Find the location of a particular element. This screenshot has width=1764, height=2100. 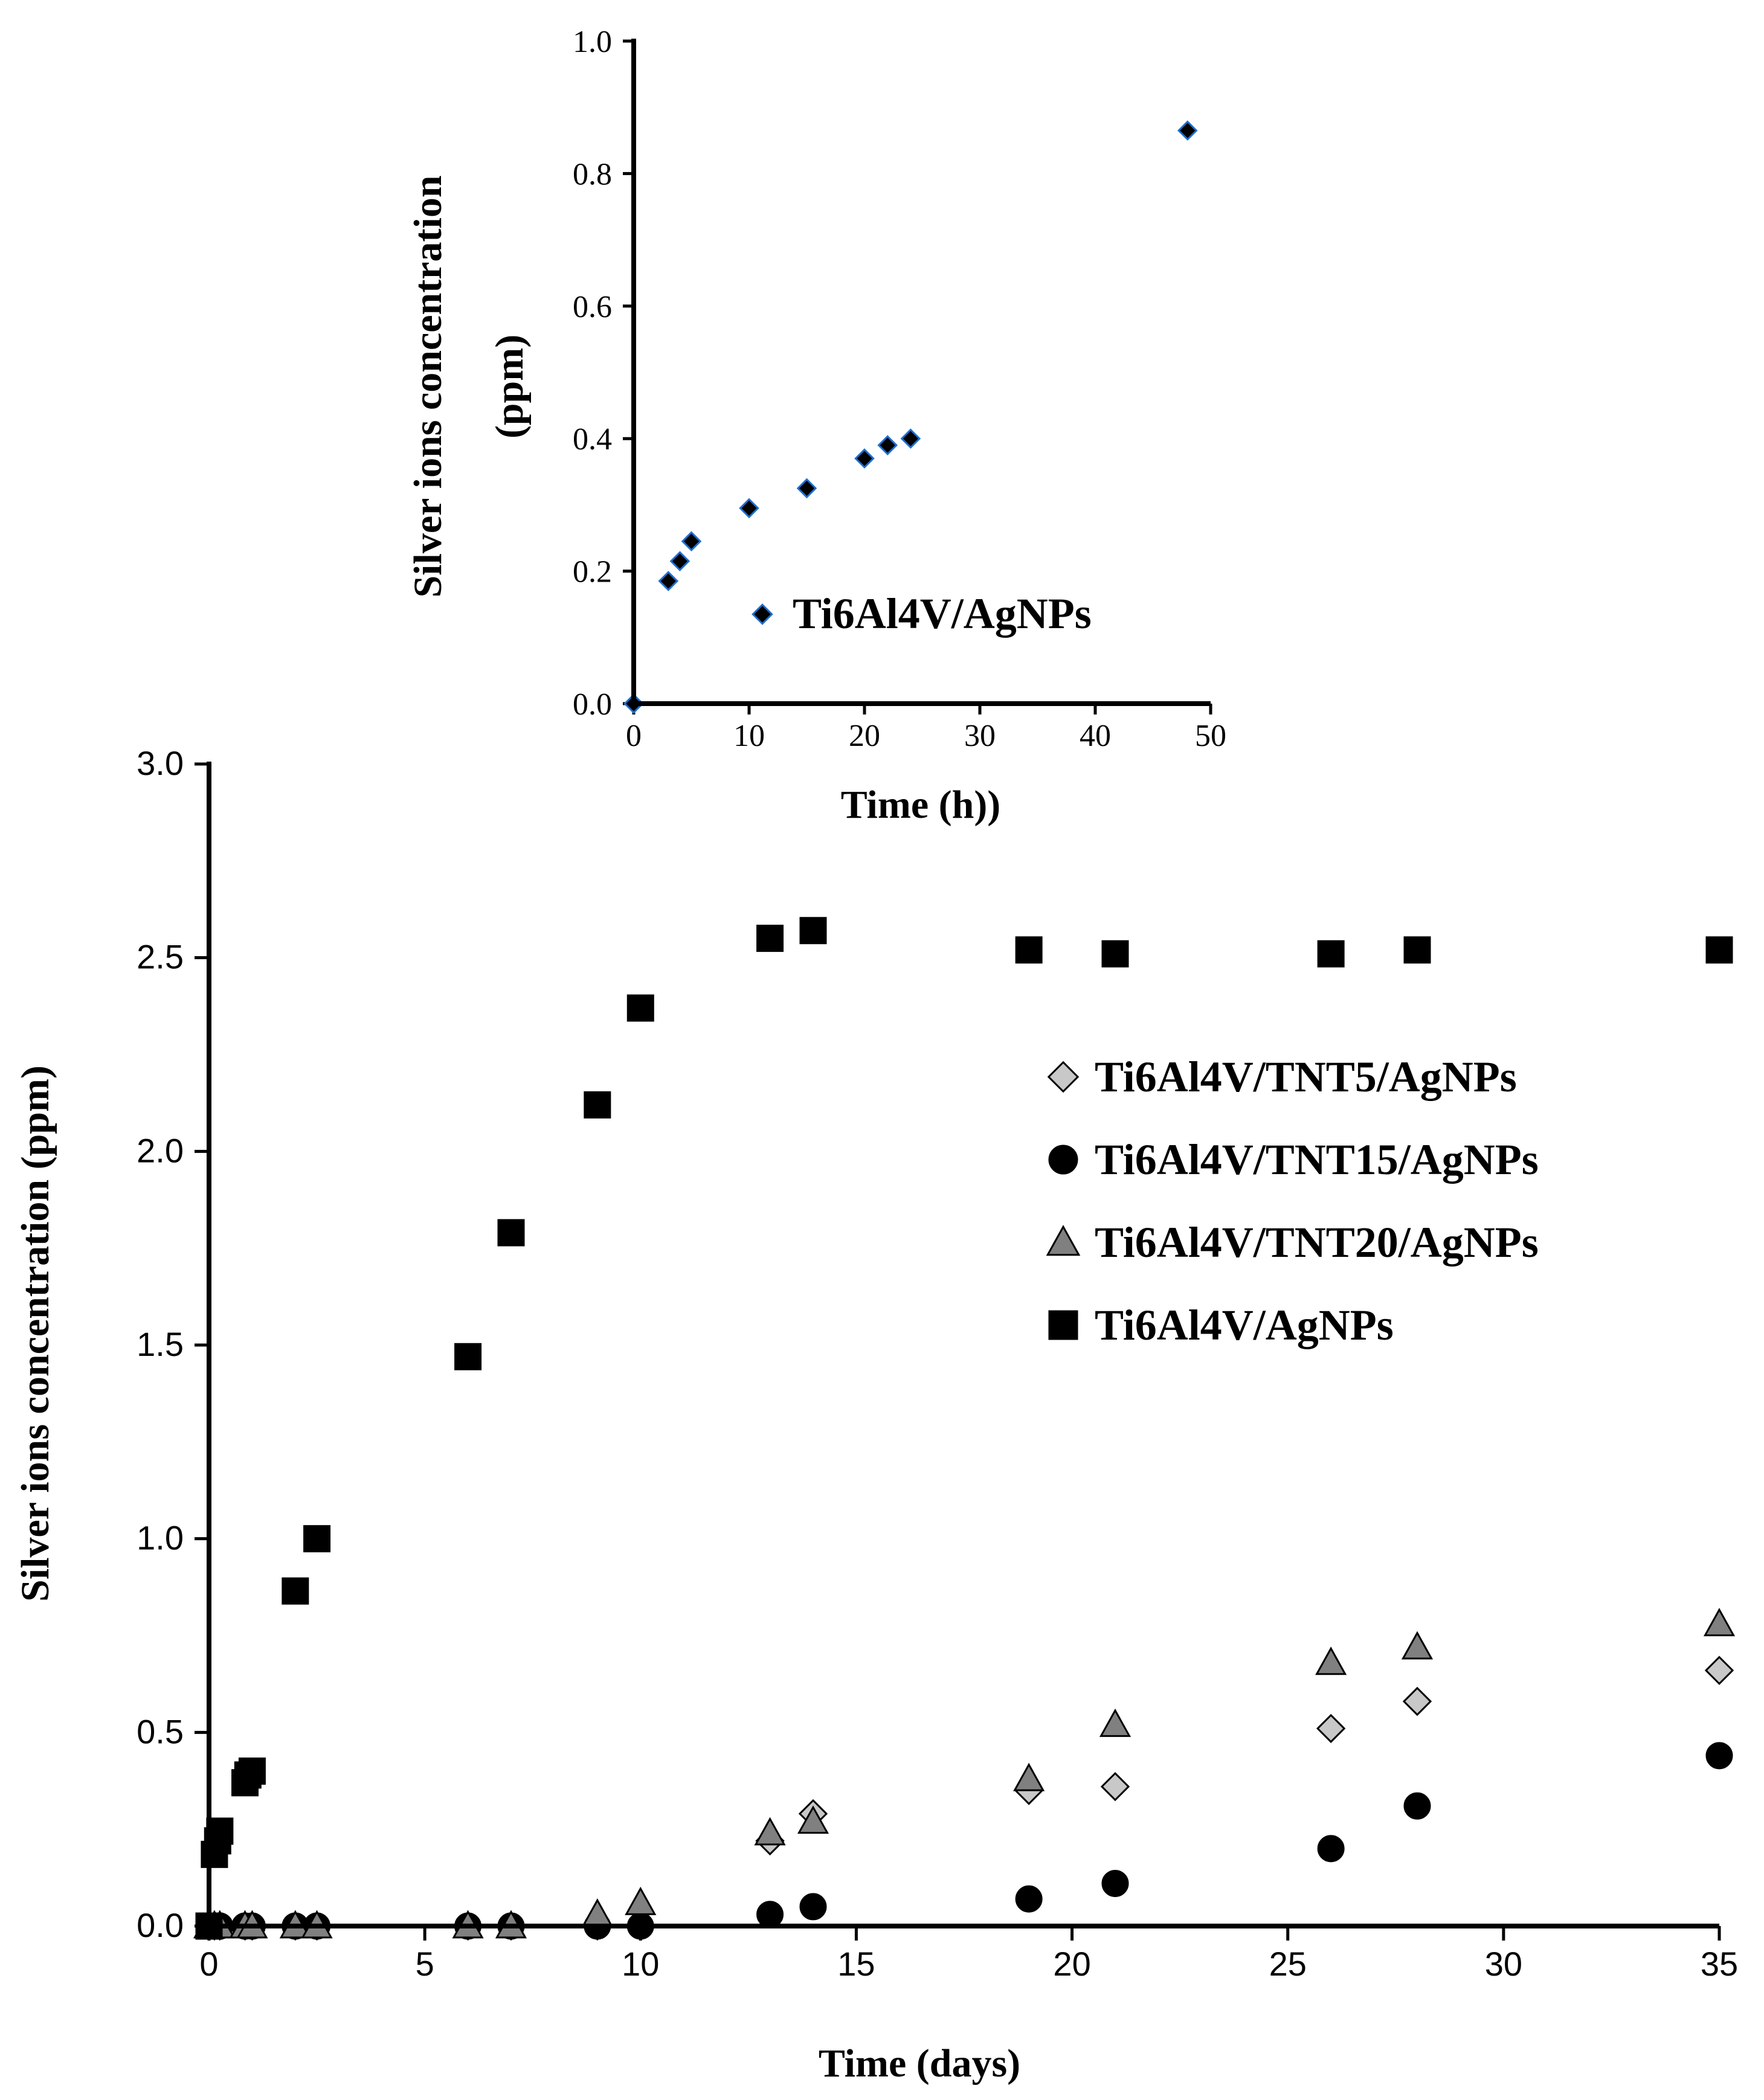

main-x-tick-label: 30 is located at coordinates (1503, 1964).